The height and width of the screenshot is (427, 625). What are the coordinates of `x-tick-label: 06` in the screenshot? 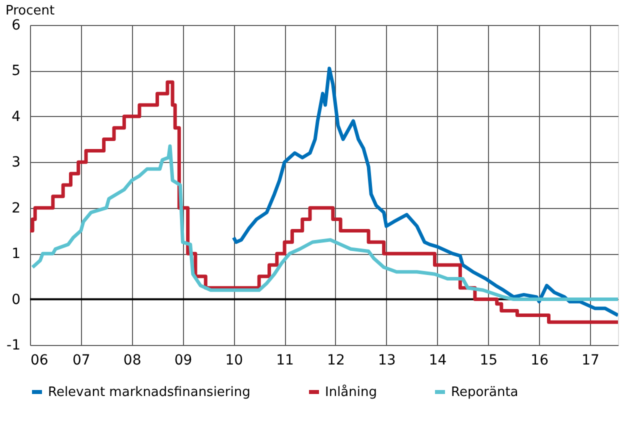 It's located at (39, 360).